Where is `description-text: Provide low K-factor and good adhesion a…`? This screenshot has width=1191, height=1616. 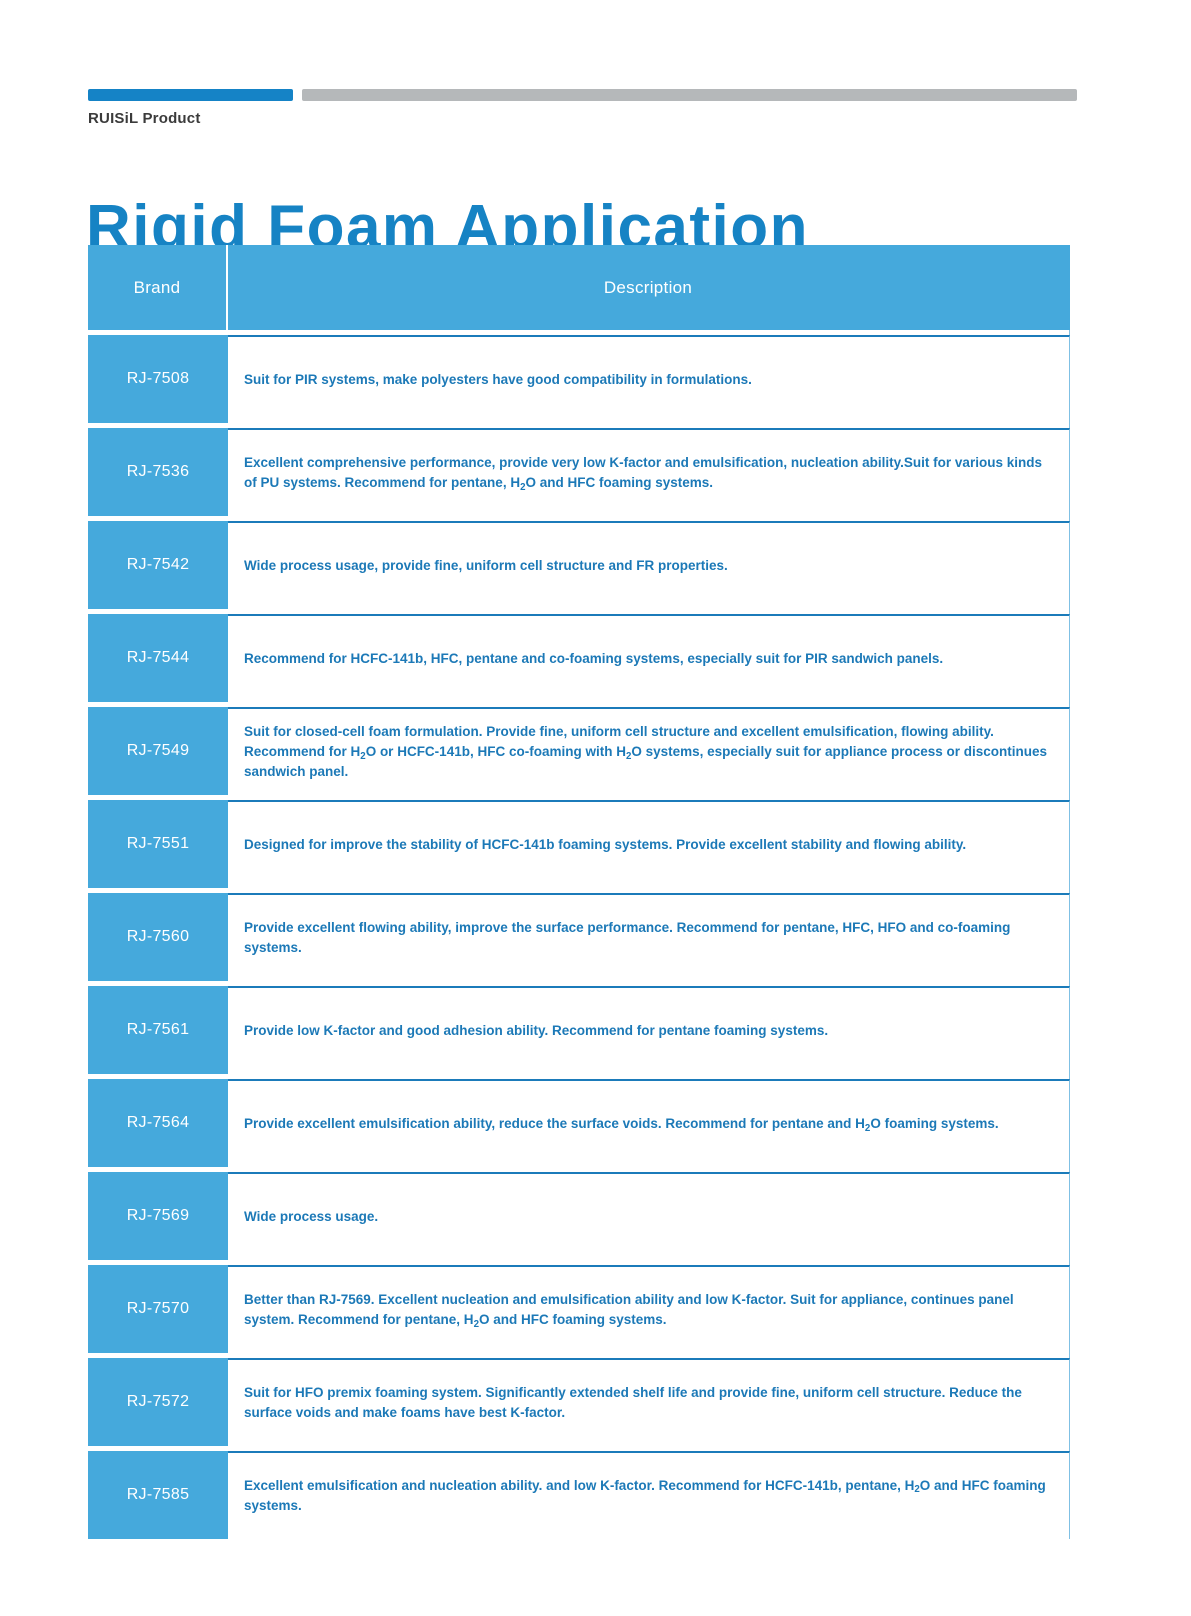 description-text: Provide low K-factor and good adhesion a… is located at coordinates (536, 1030).